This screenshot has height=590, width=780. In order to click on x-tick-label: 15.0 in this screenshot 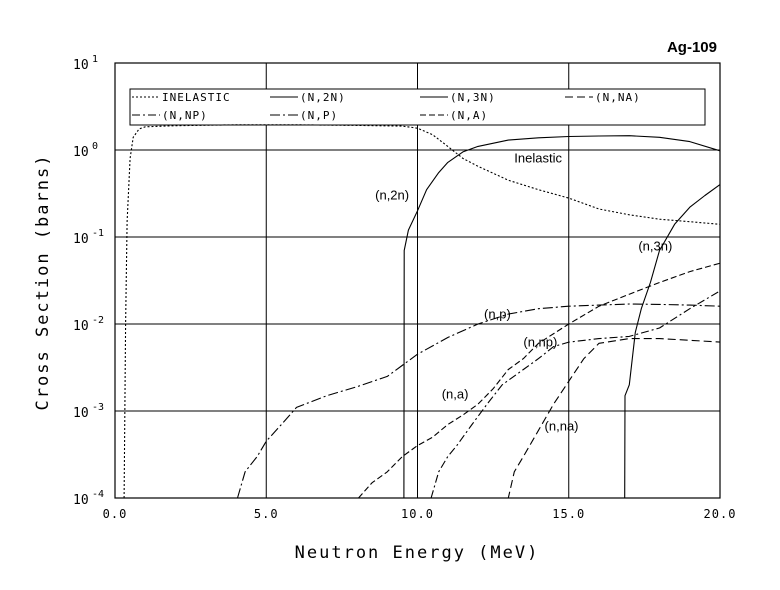, I will do `click(568, 514)`.